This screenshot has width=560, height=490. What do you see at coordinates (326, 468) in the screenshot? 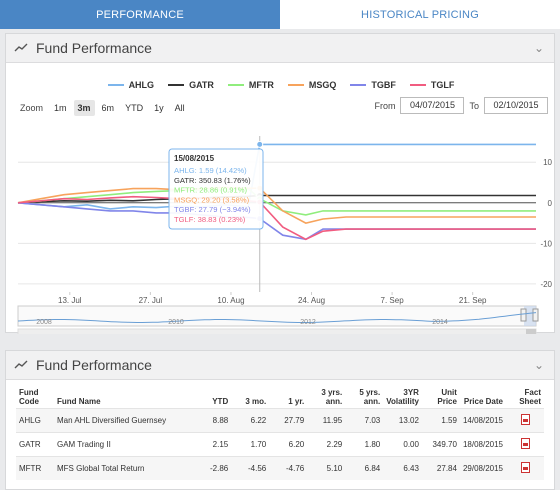
I see `table-cell: 5.10` at bounding box center [326, 468].